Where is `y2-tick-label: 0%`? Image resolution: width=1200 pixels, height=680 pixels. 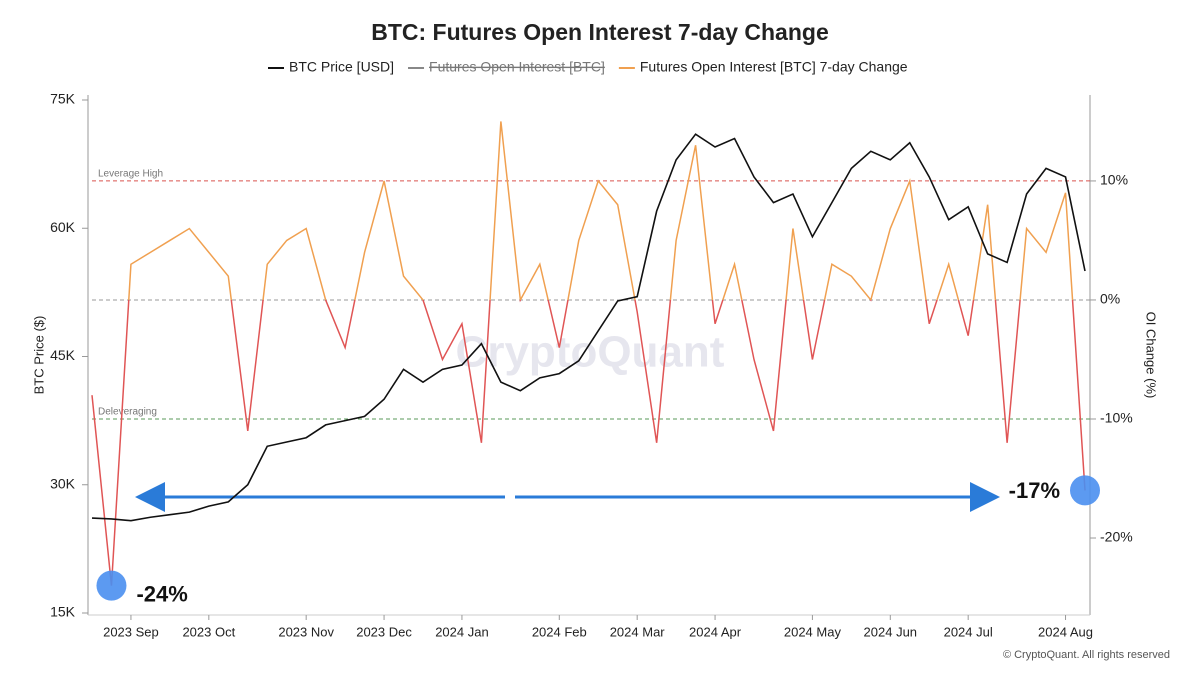
y2-tick-label: 0% is located at coordinates (1110, 299).